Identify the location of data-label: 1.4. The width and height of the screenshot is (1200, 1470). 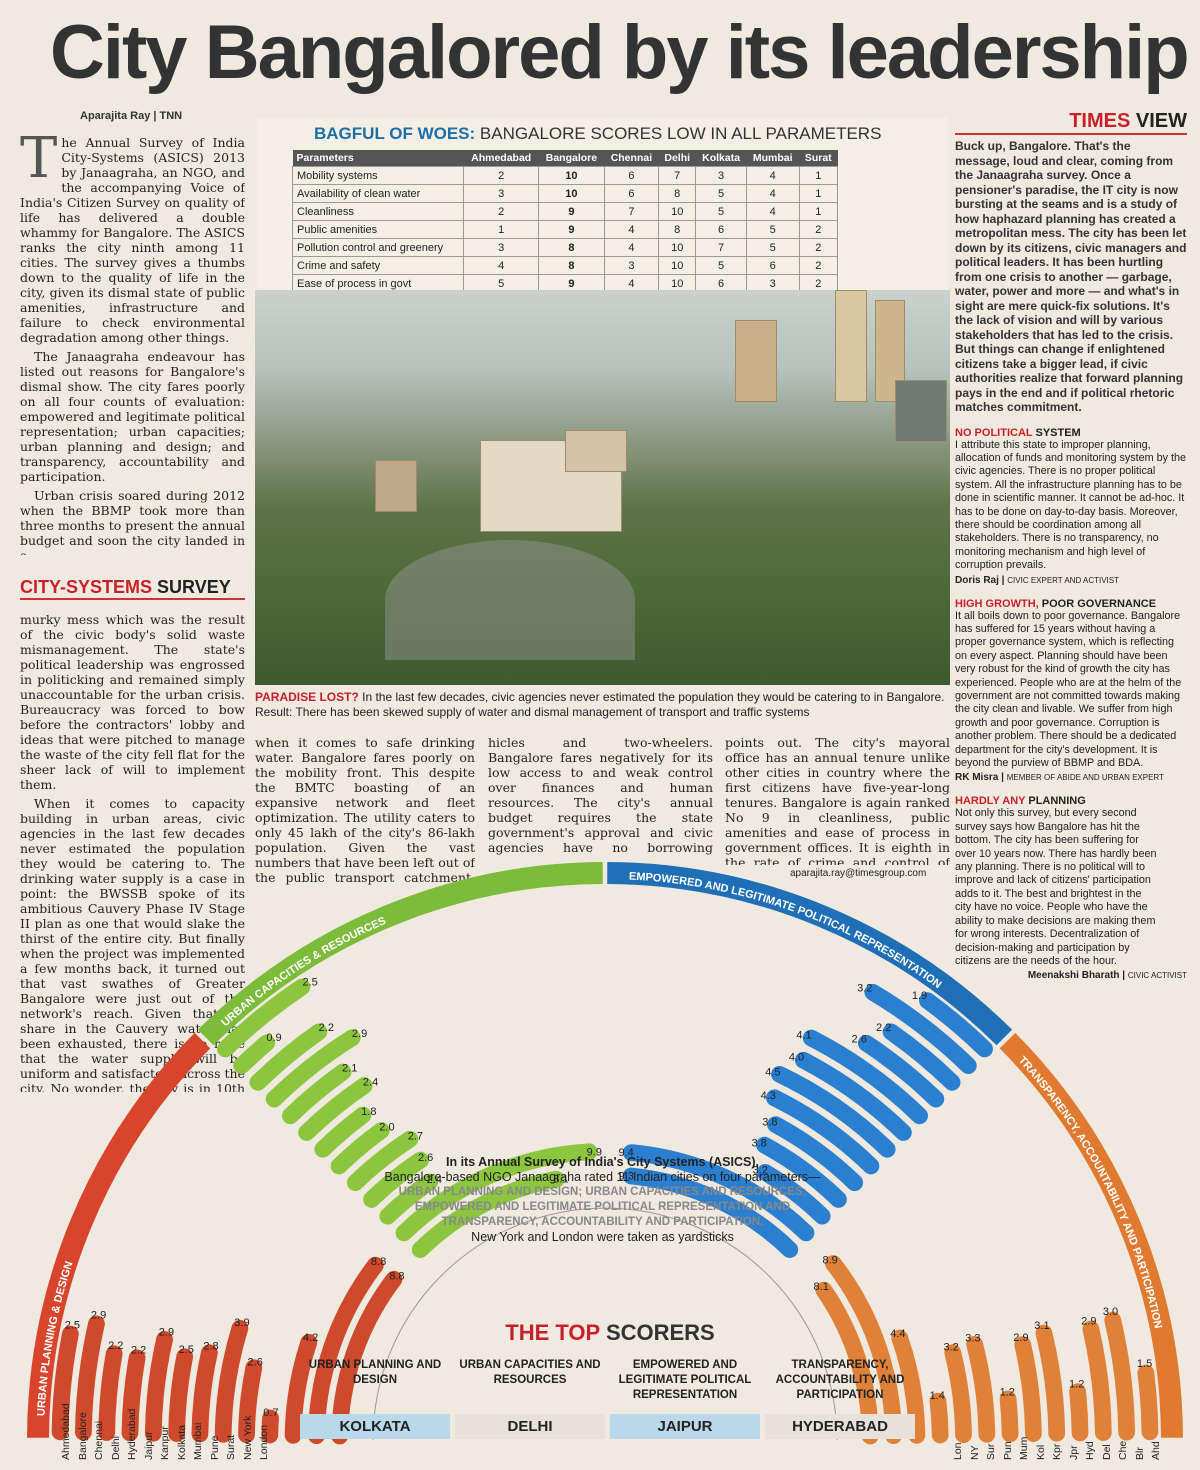
(937, 1396).